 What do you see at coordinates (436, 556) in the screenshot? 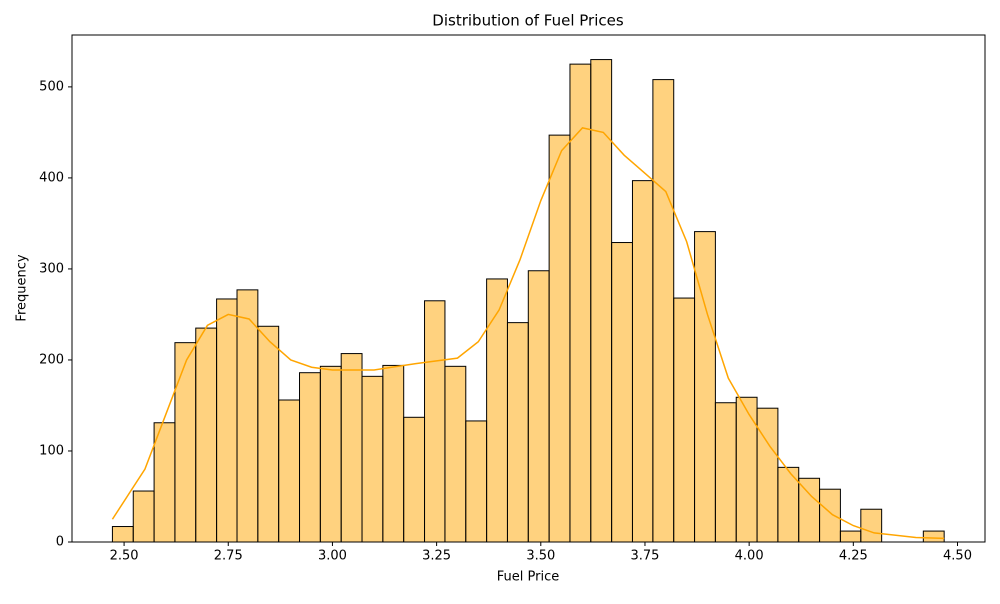
I see `x-tick-label: 3.25` at bounding box center [436, 556].